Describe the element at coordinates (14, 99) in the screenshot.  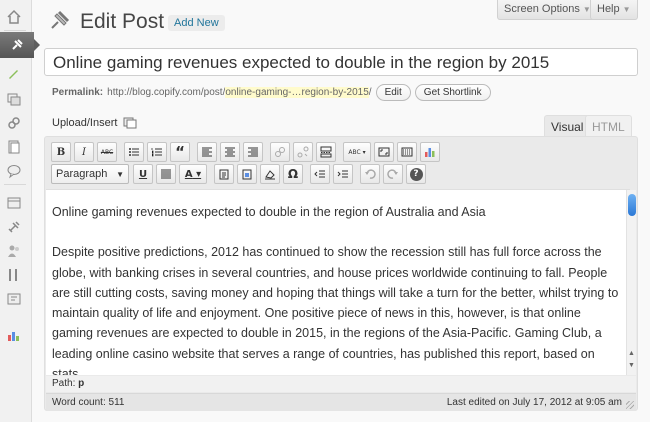
I see `media-icon` at that location.